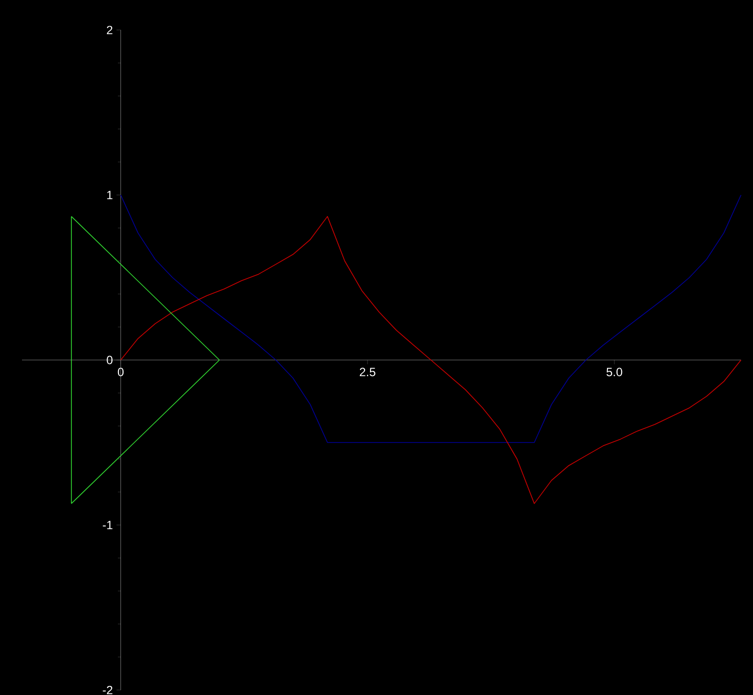 Image resolution: width=753 pixels, height=695 pixels. I want to click on y-tick-label: -1, so click(107, 525).